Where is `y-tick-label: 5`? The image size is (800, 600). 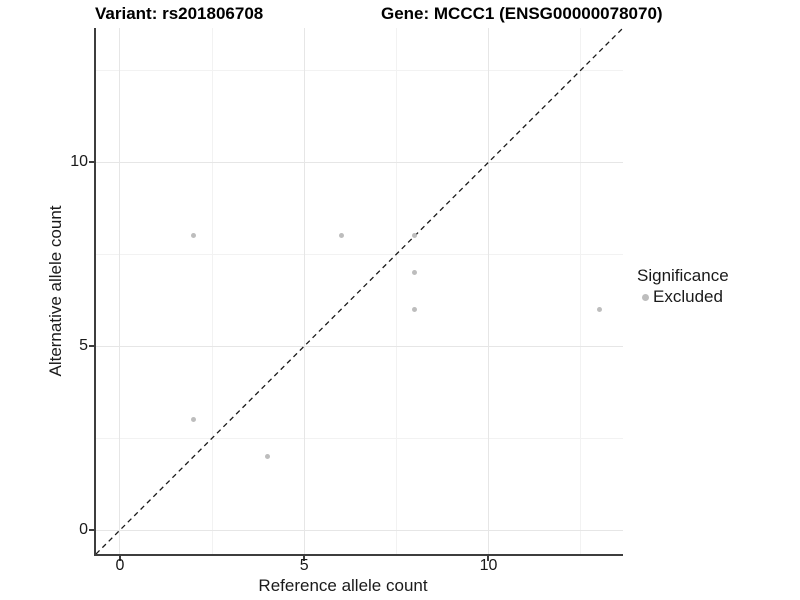
y-tick-label: 5 is located at coordinates (83, 346).